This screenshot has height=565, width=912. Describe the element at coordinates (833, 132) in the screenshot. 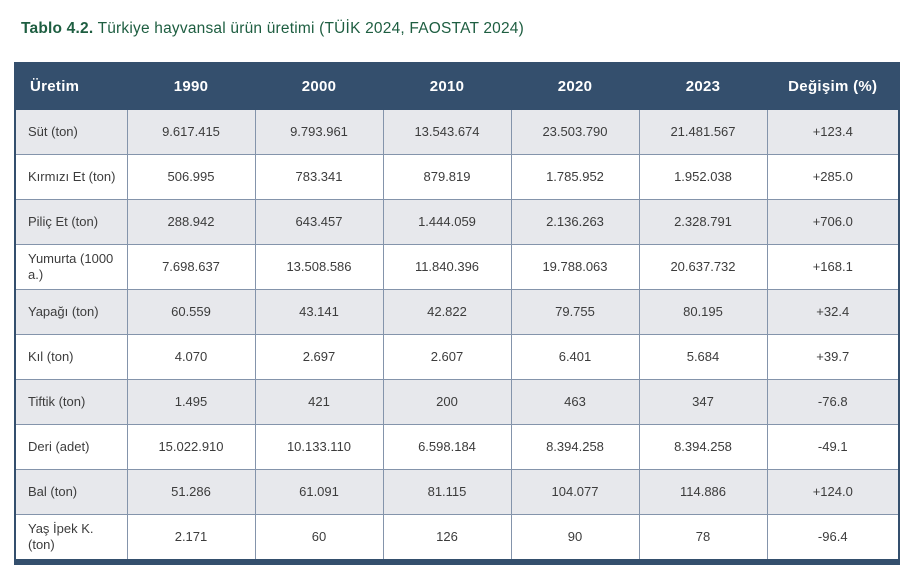

I see `cell: +123.4` at that location.